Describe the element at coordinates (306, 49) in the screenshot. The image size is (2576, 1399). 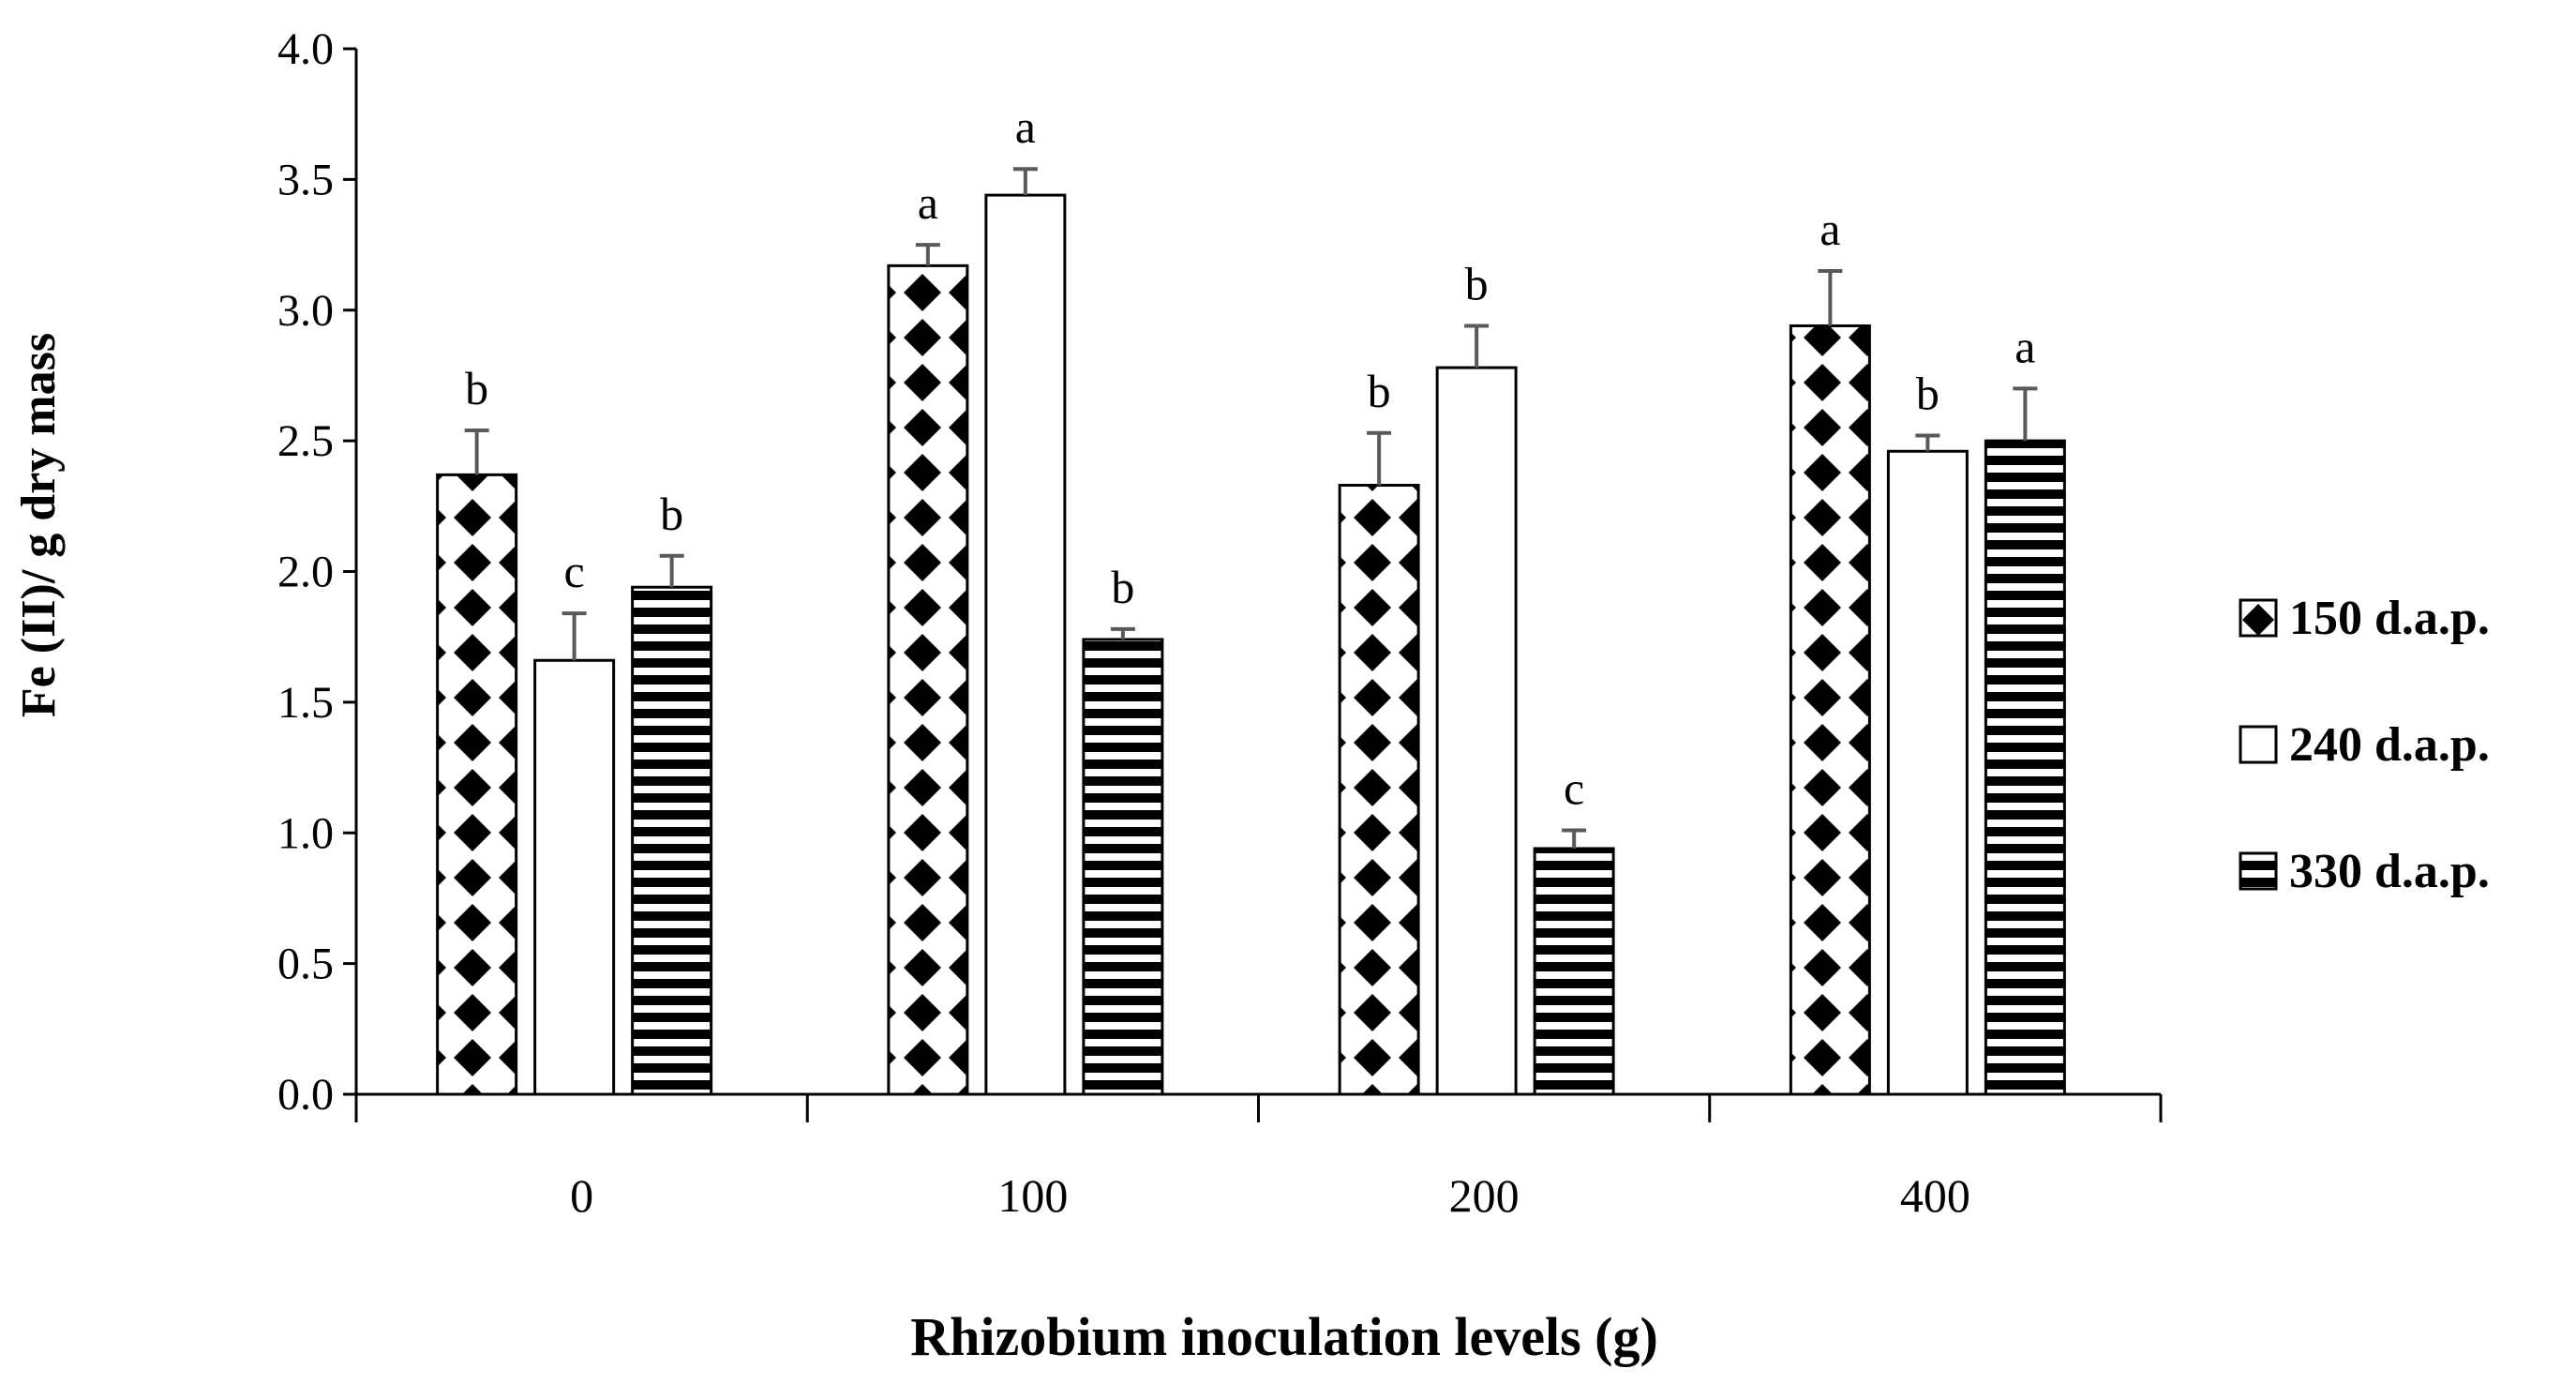
I see `y-tick-label: 4.0` at that location.